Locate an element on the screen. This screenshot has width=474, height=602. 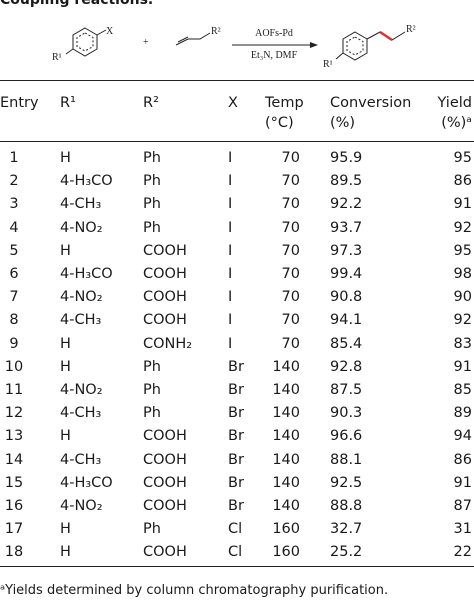
table-cell: 85 is located at coordinates (462, 390).